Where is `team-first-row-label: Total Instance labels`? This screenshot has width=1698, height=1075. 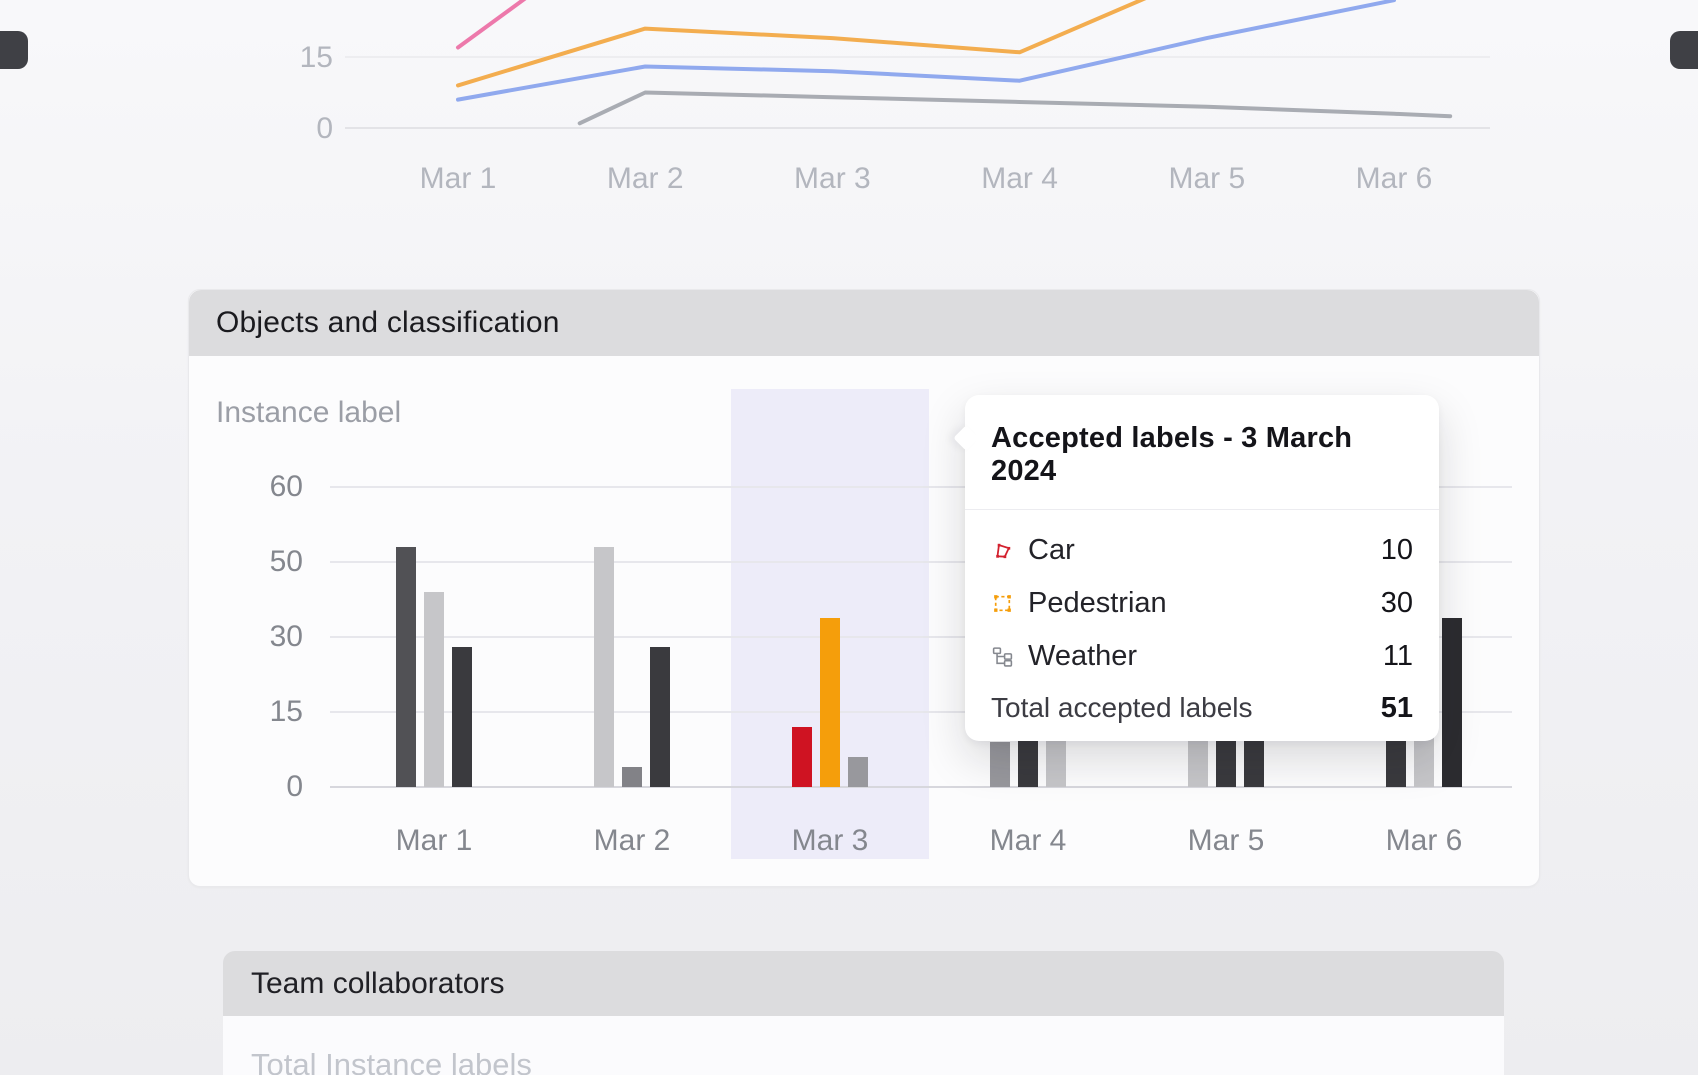
team-first-row-label: Total Instance labels is located at coordinates (391, 1061).